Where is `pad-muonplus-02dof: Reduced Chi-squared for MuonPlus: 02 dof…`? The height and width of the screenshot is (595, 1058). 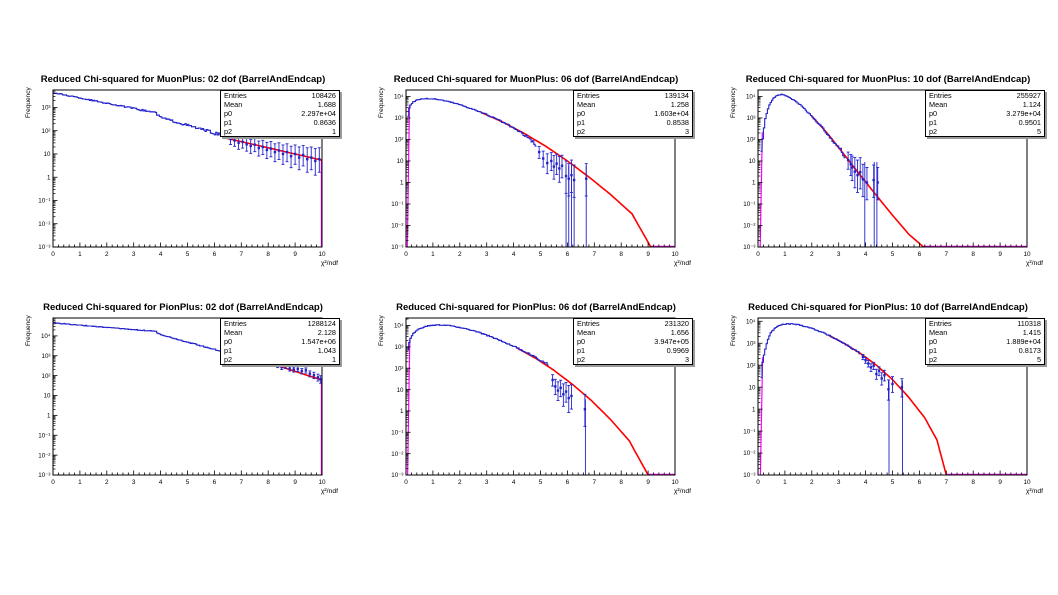
pad-muonplus-02dof: Reduced Chi-squared for MuonPlus: 02 dof… is located at coordinates (176, 177).